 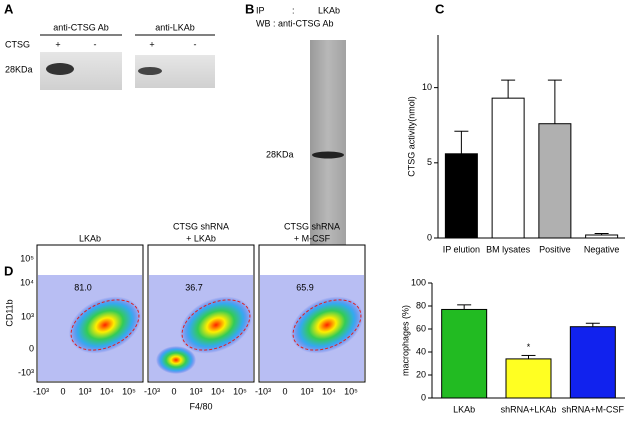 What do you see at coordinates (427, 87) in the screenshot?
I see `y-tick-label: 10` at bounding box center [427, 87].